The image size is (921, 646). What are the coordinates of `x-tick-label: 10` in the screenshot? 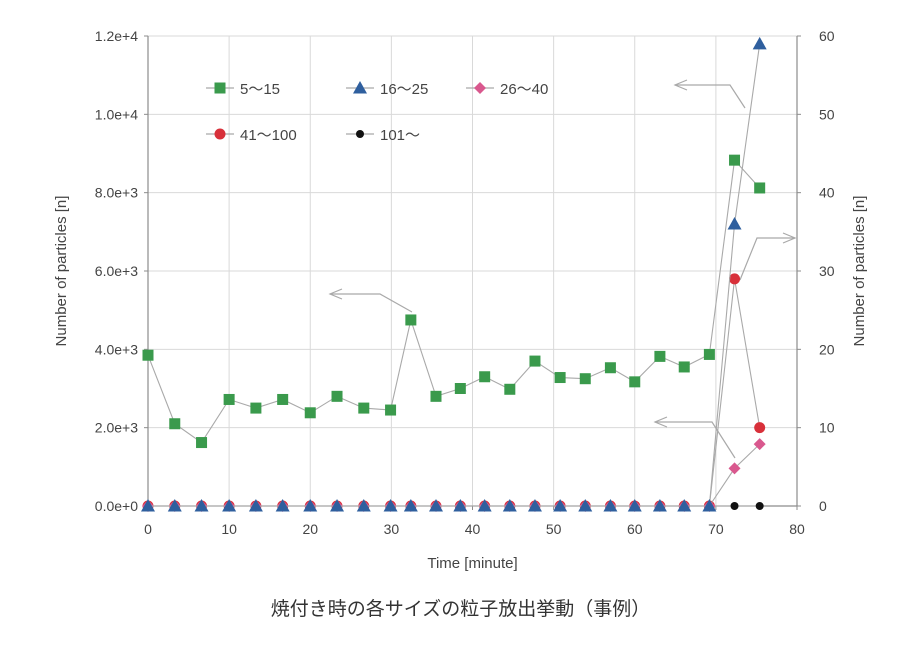 It's located at (229, 529).